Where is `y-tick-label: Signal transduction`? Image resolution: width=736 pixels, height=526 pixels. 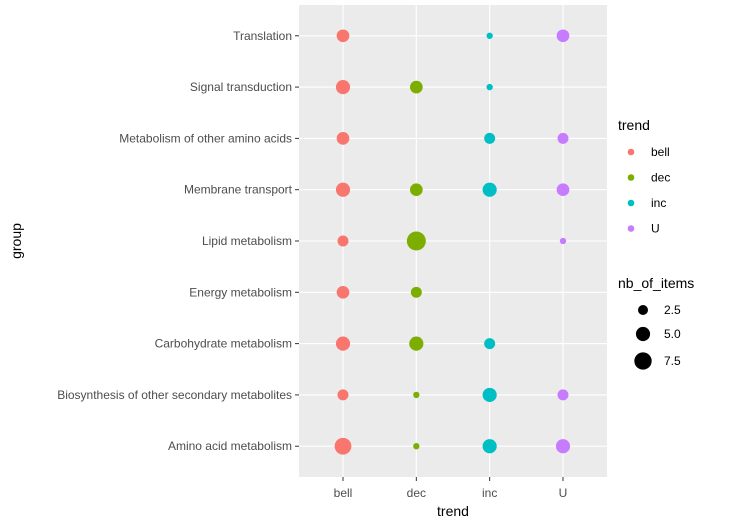 y-tick-label: Signal transduction is located at coordinates (241, 87).